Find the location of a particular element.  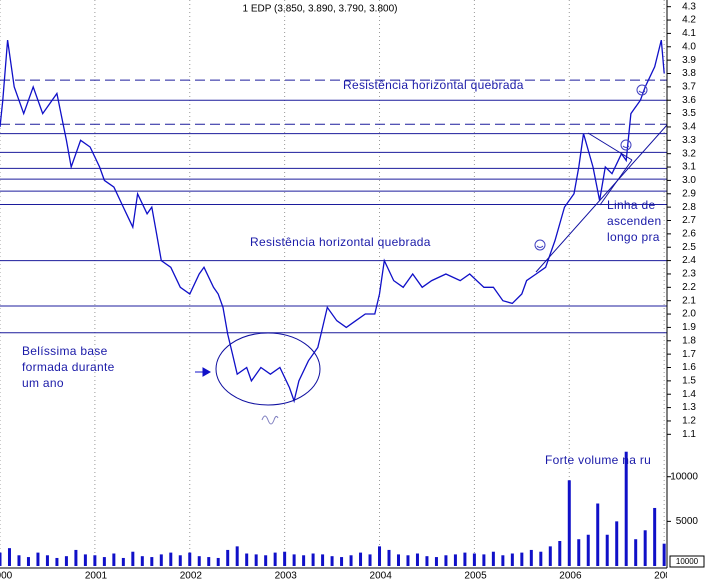

annotation: Belíssima base is located at coordinates (65, 351).